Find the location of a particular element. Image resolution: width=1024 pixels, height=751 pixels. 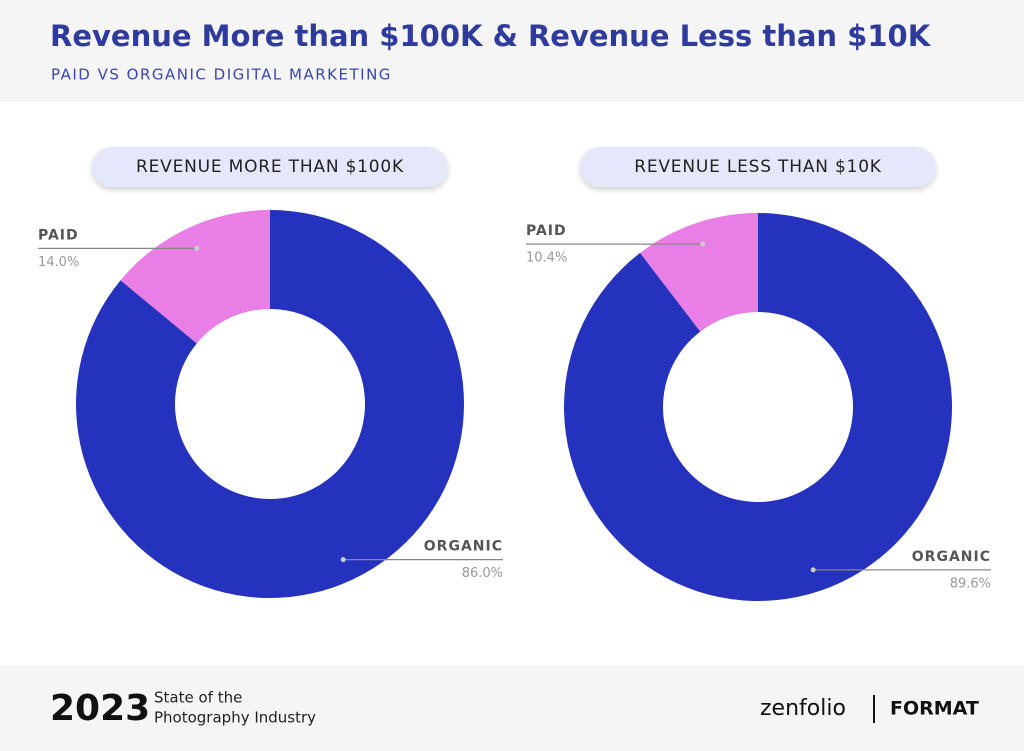

logo-zenfolio: zenfolio is located at coordinates (803, 708).